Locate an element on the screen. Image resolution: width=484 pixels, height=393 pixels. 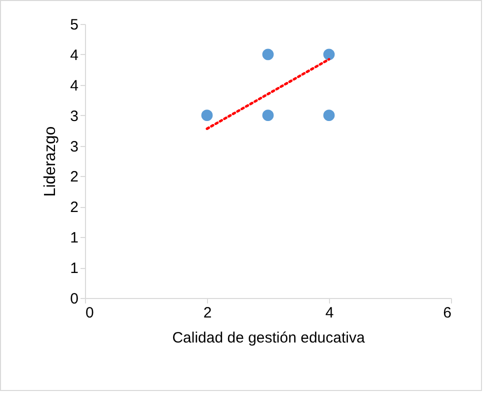
x-axis-title: Calidad de gestión educativa is located at coordinates (269, 338).